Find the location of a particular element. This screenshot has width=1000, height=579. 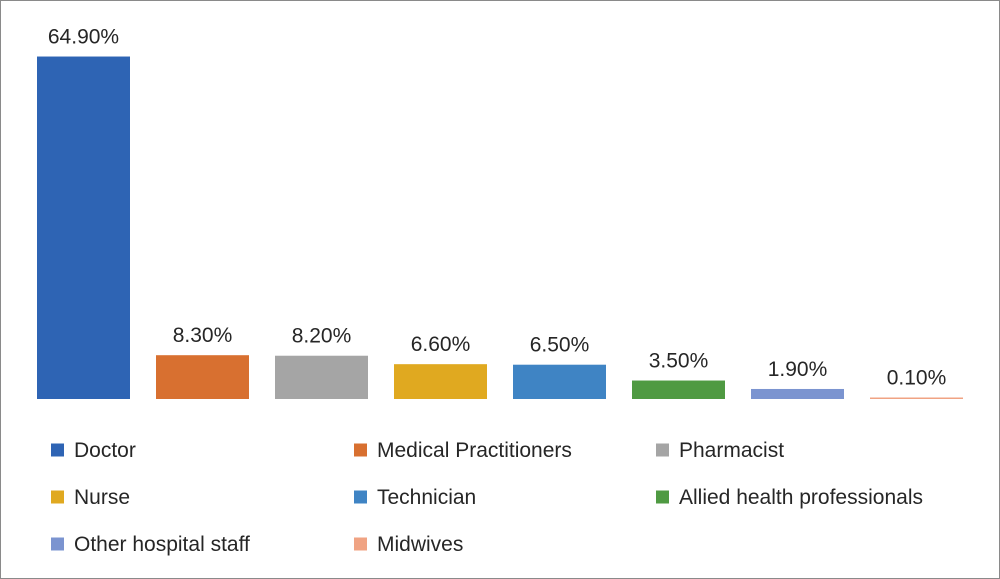

legend-label-doctor: Doctor is located at coordinates (105, 450).